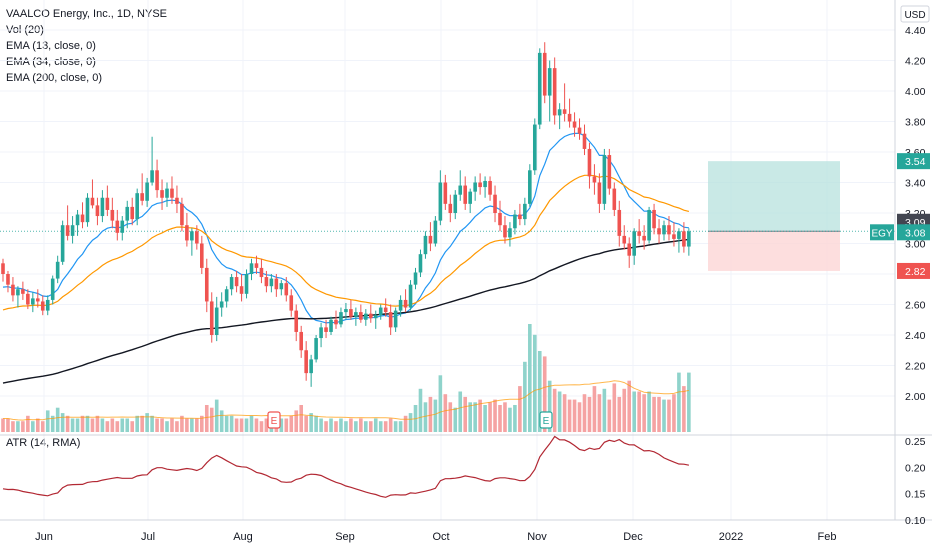  What do you see at coordinates (51, 46) in the screenshot?
I see `legend-ema13: EMA (13, close, 0)` at bounding box center [51, 46].